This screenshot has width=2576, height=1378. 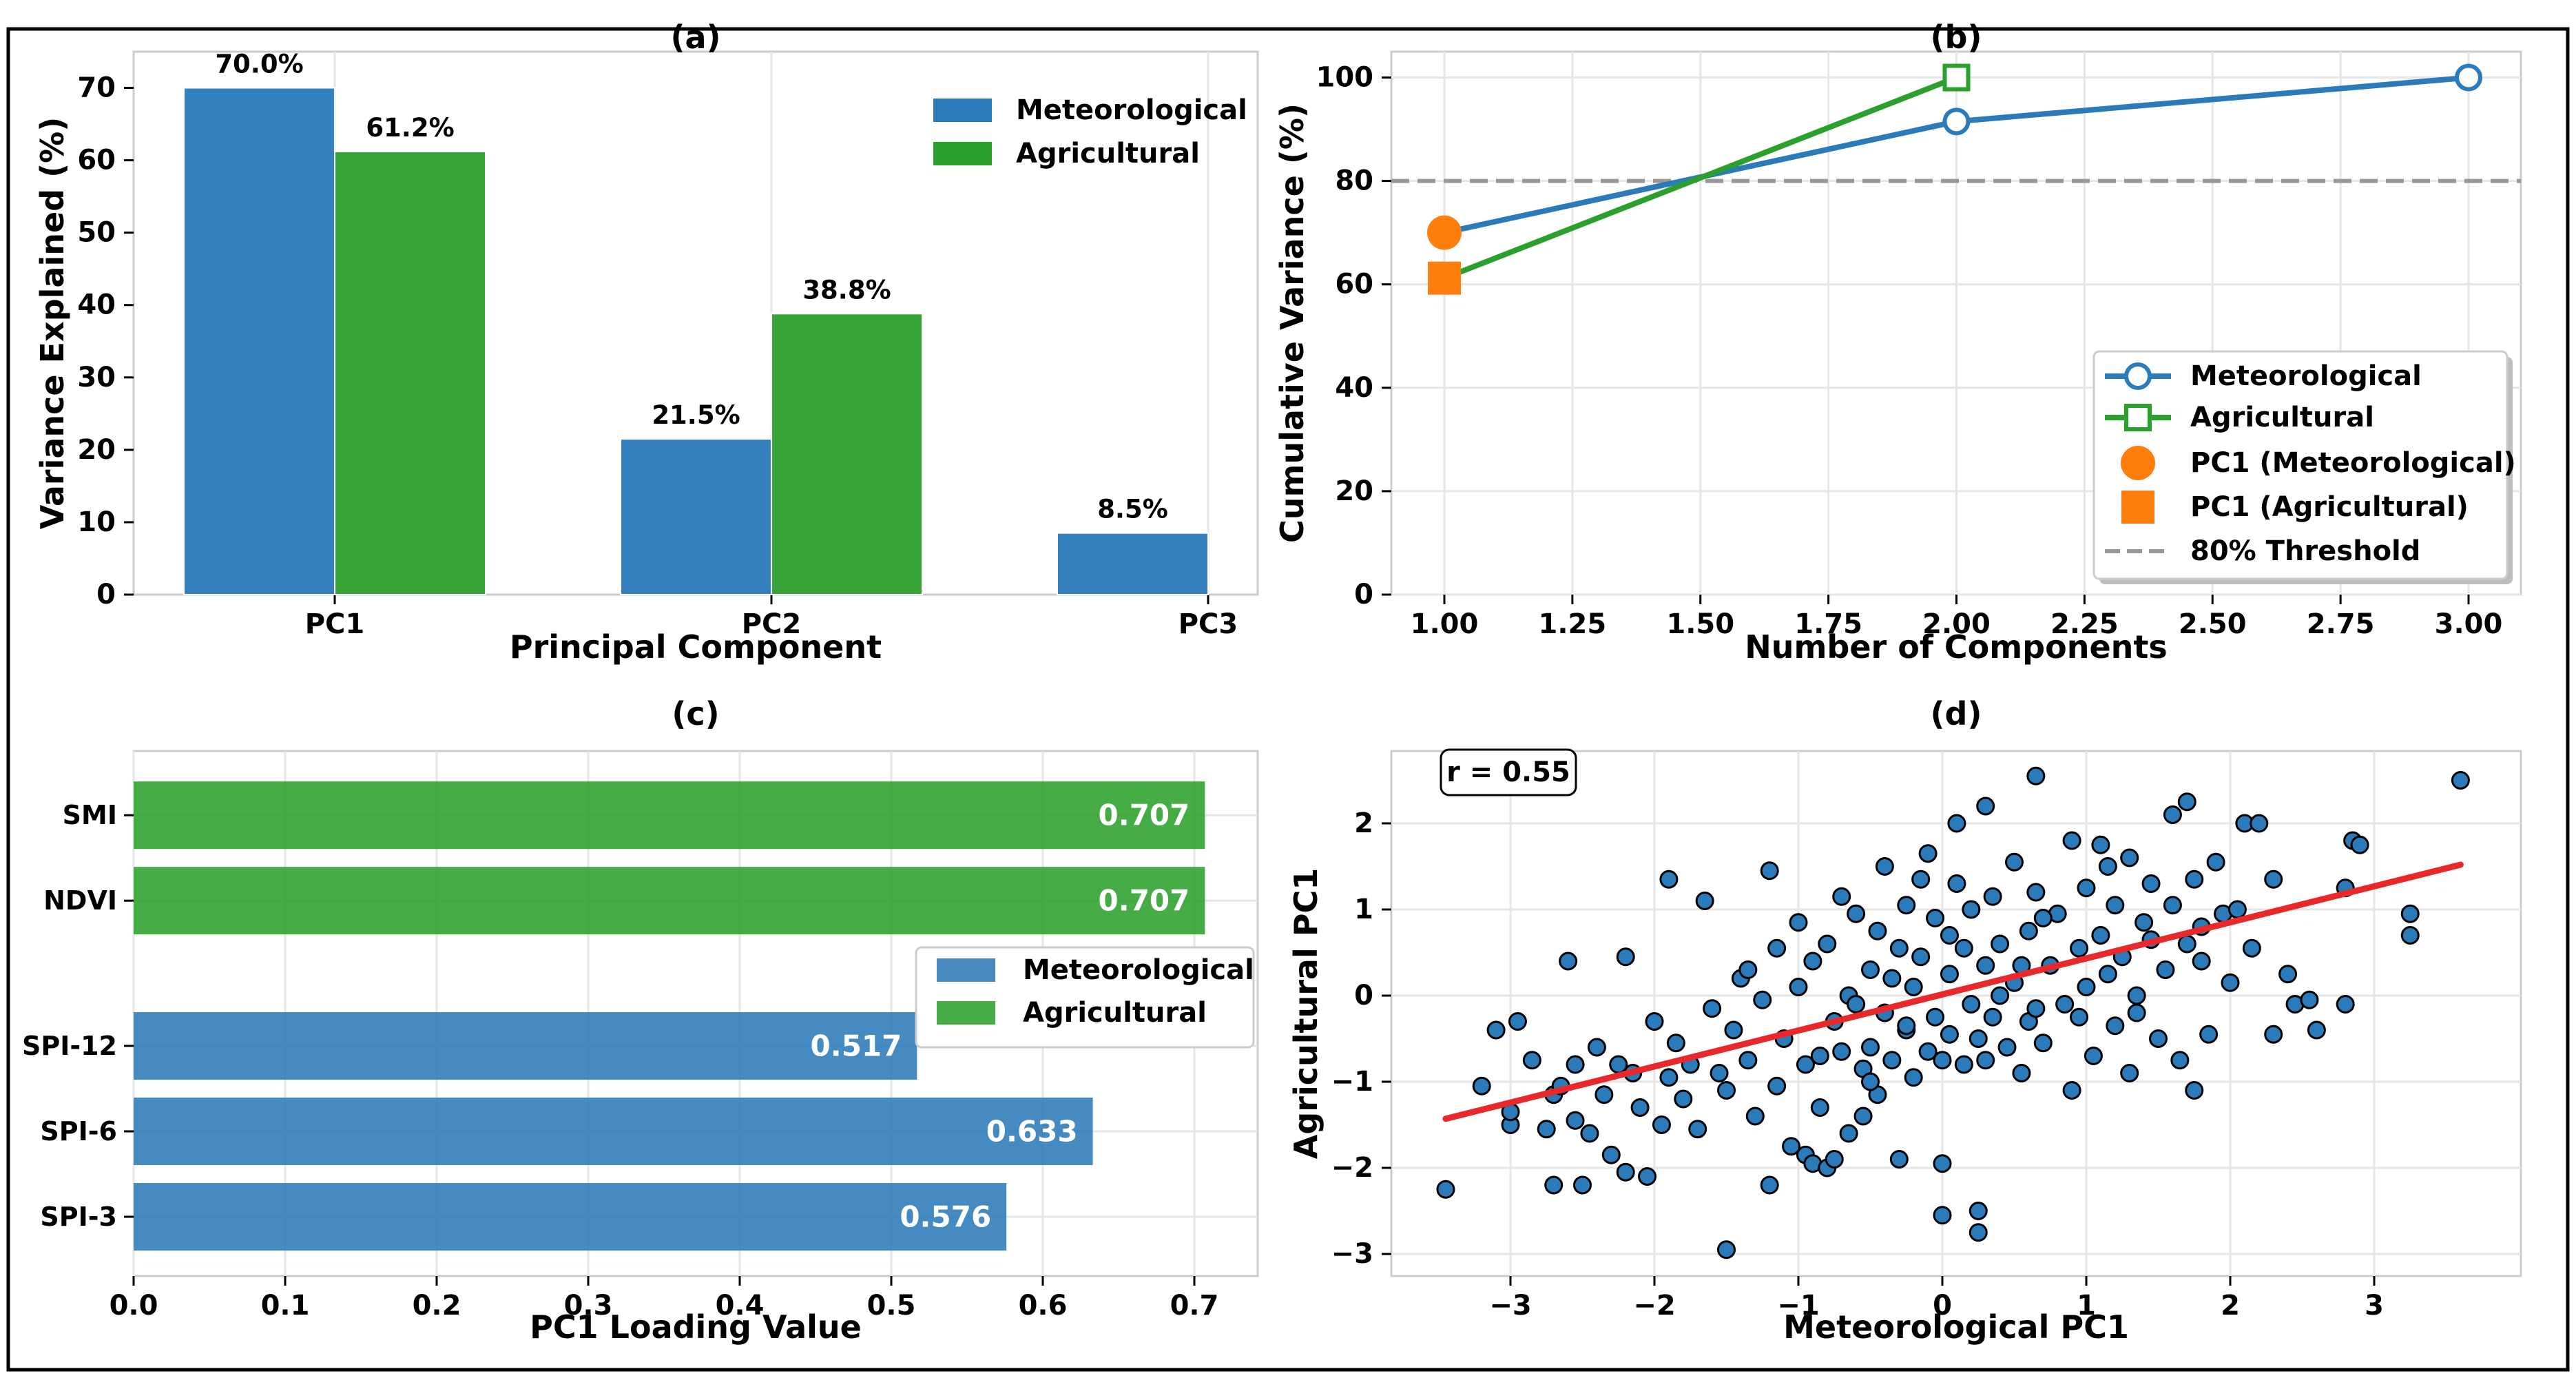 What do you see at coordinates (2138, 376) in the screenshot?
I see `legend-marker-meteorological` at bounding box center [2138, 376].